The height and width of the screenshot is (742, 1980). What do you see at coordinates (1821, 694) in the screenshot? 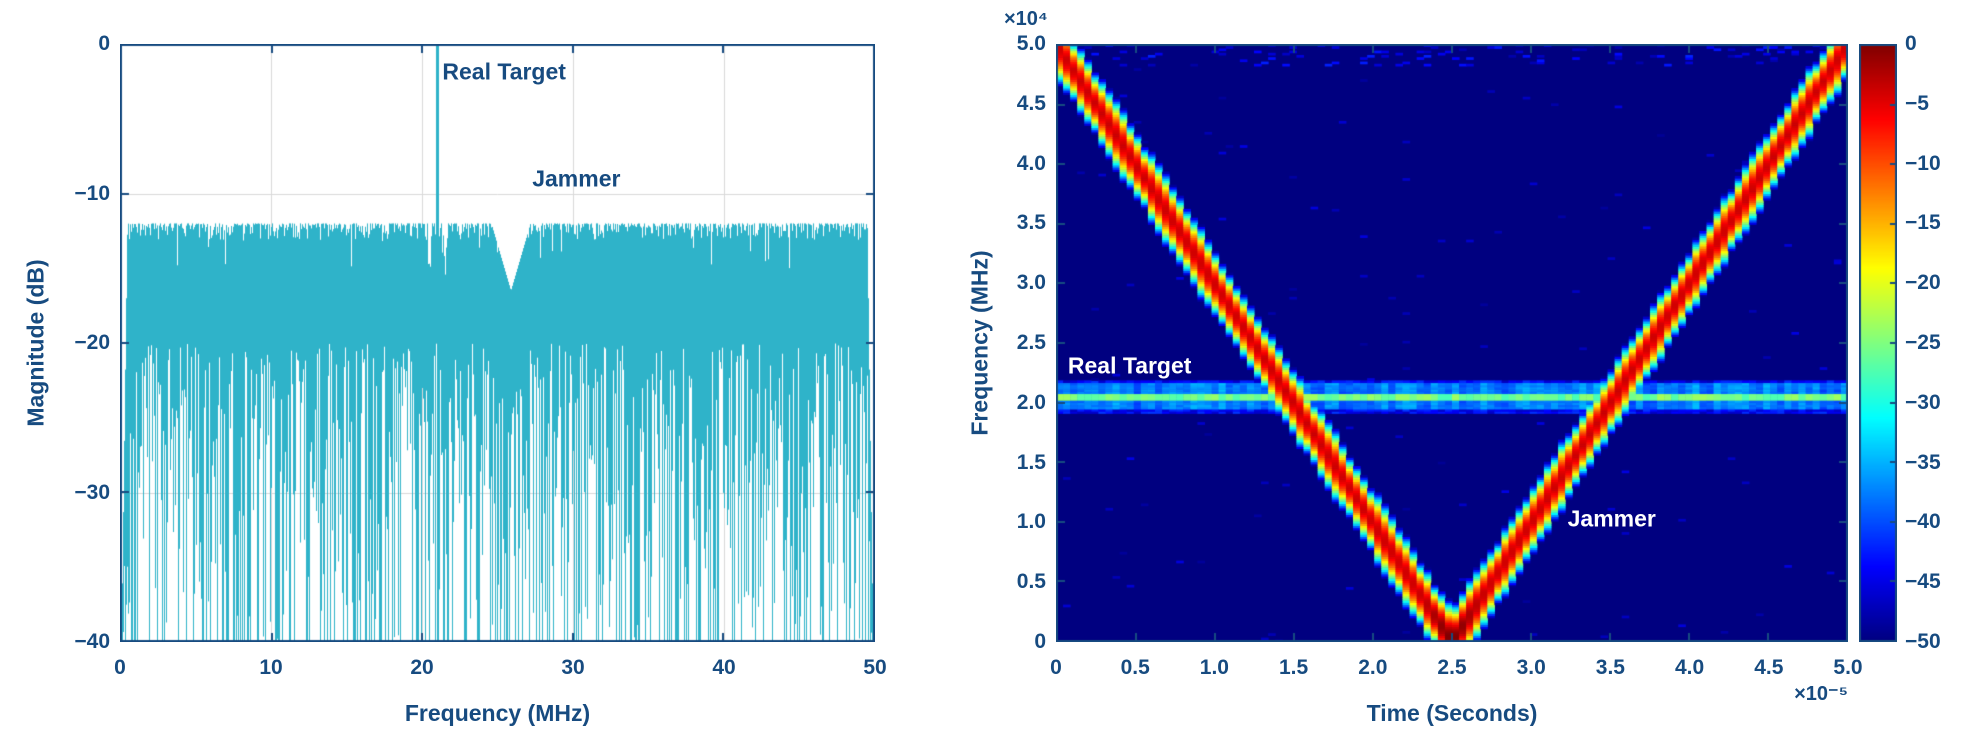
I see `x-axis-exponent-label: ×10⁻⁵` at bounding box center [1821, 694].